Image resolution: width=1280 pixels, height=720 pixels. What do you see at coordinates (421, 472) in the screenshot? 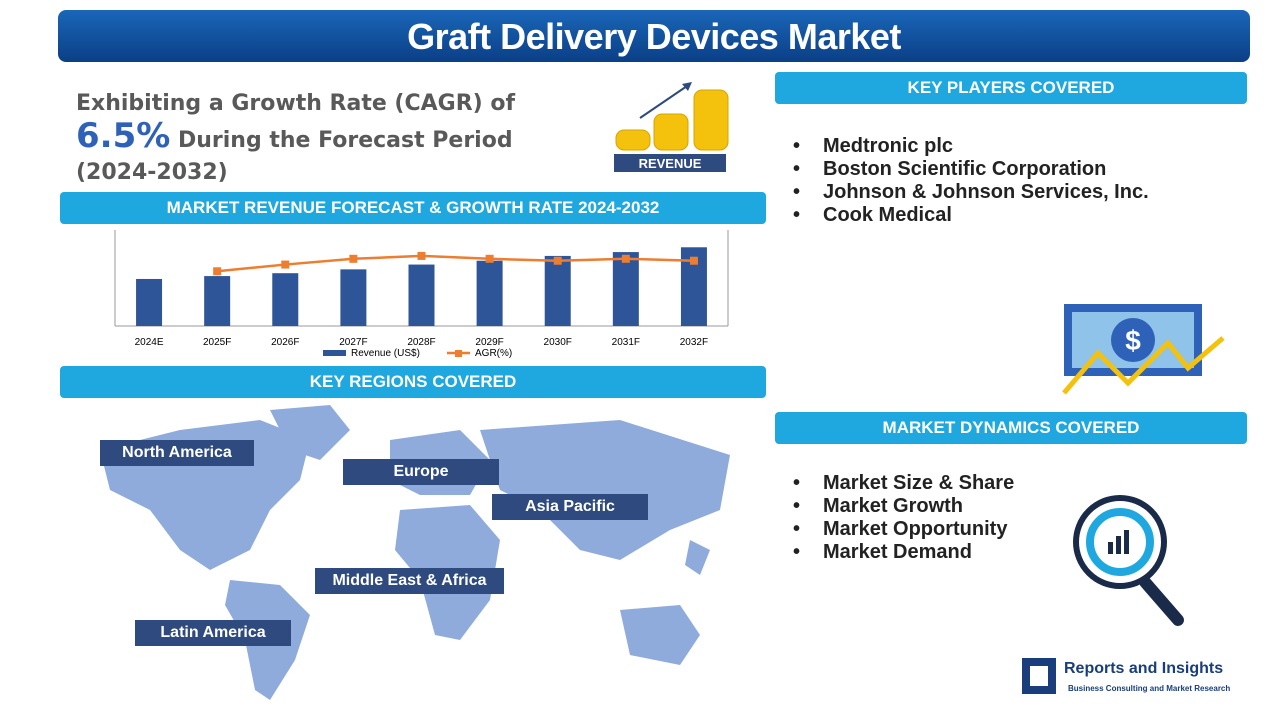
I see `region-label: Europe` at bounding box center [421, 472].